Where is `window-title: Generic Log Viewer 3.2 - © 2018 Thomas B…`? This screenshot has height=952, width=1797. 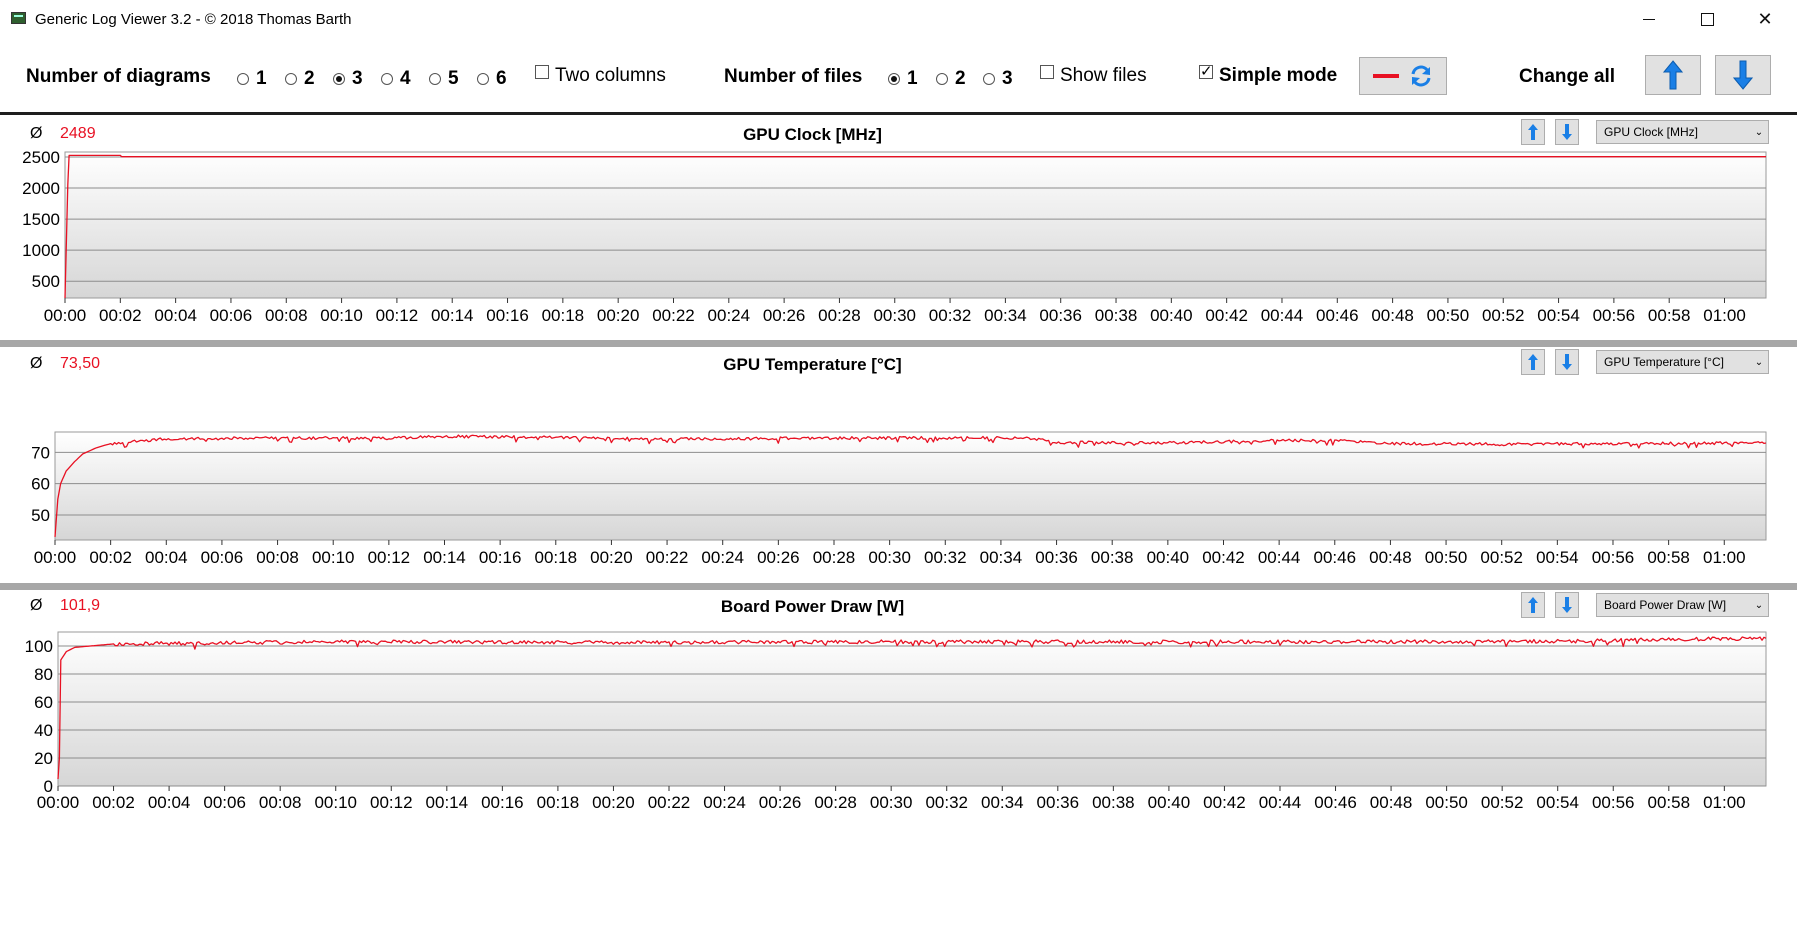 window-title: Generic Log Viewer 3.2 - © 2018 Thomas B… is located at coordinates (193, 19).